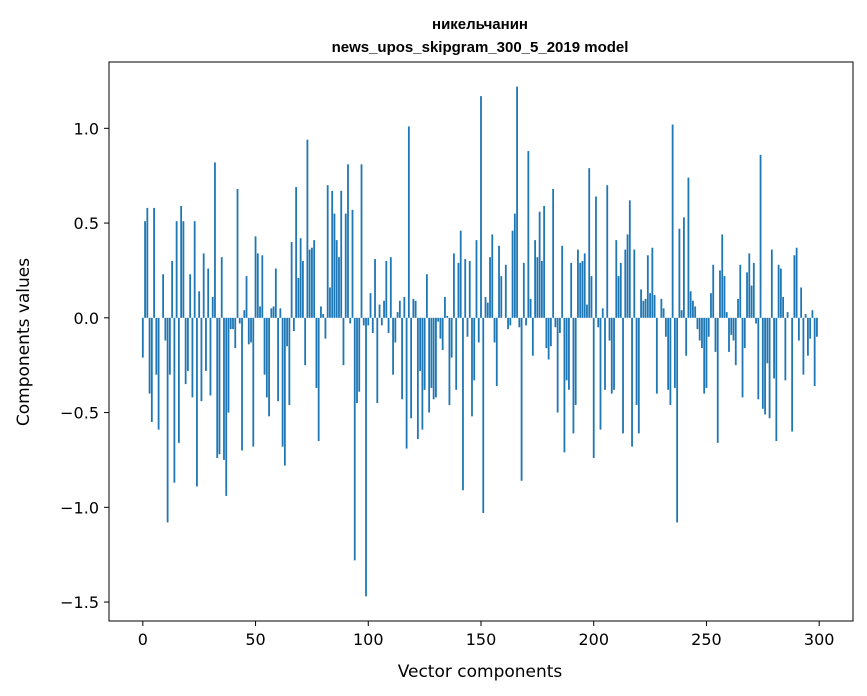  Describe the element at coordinates (481, 639) in the screenshot. I see `x-tick-label: 150` at that location.